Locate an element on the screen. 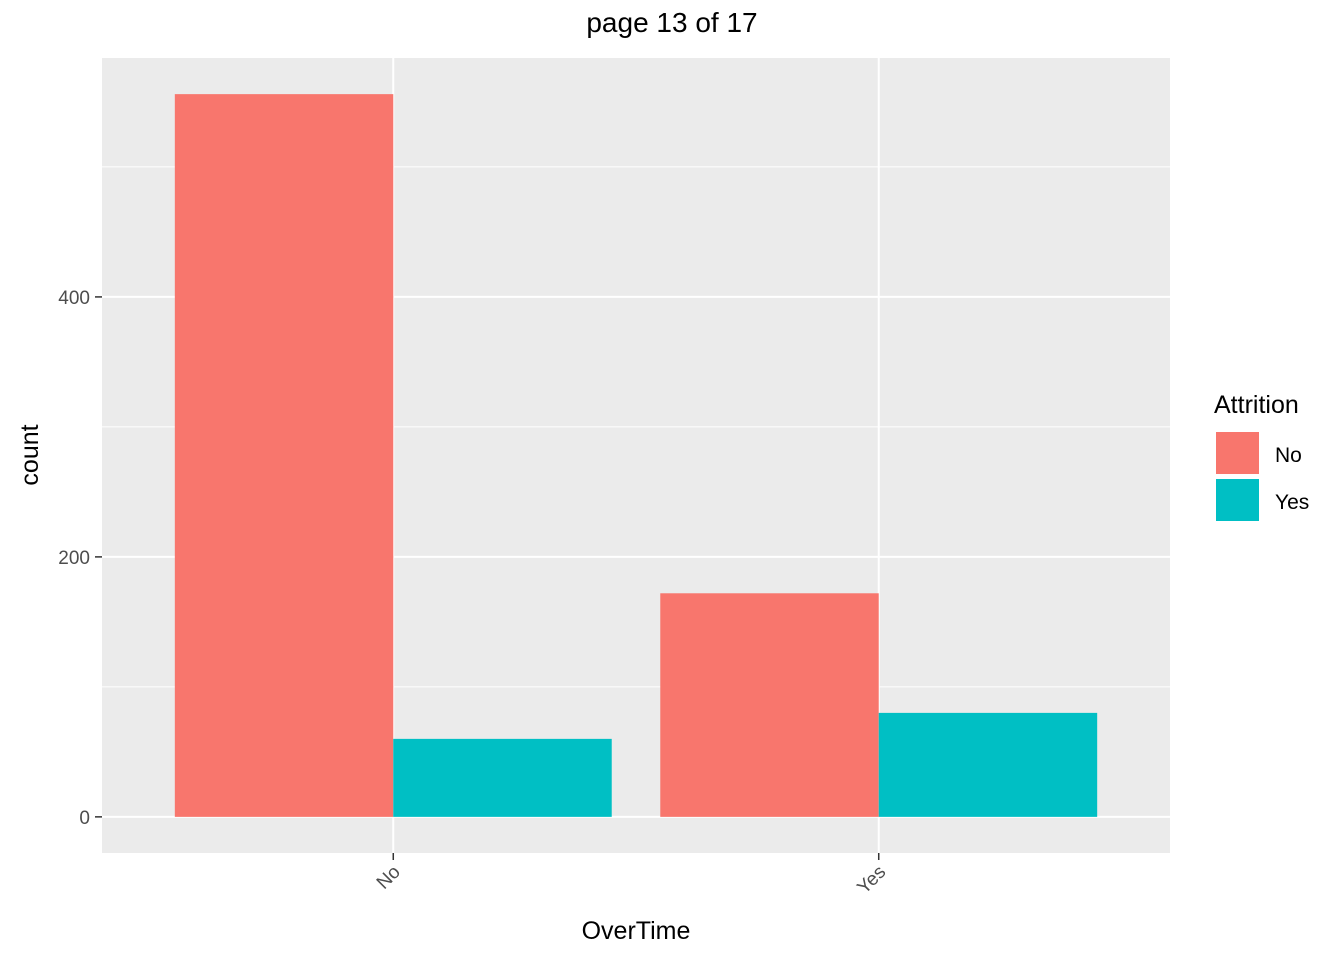 This screenshot has height=960, width=1344. x-tick-label: Yes is located at coordinates (871, 880).